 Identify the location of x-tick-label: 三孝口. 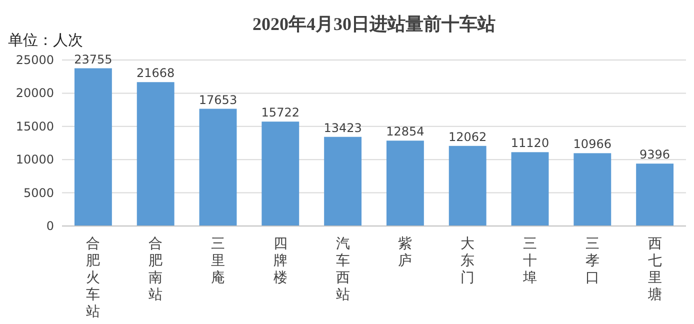
(592, 261).